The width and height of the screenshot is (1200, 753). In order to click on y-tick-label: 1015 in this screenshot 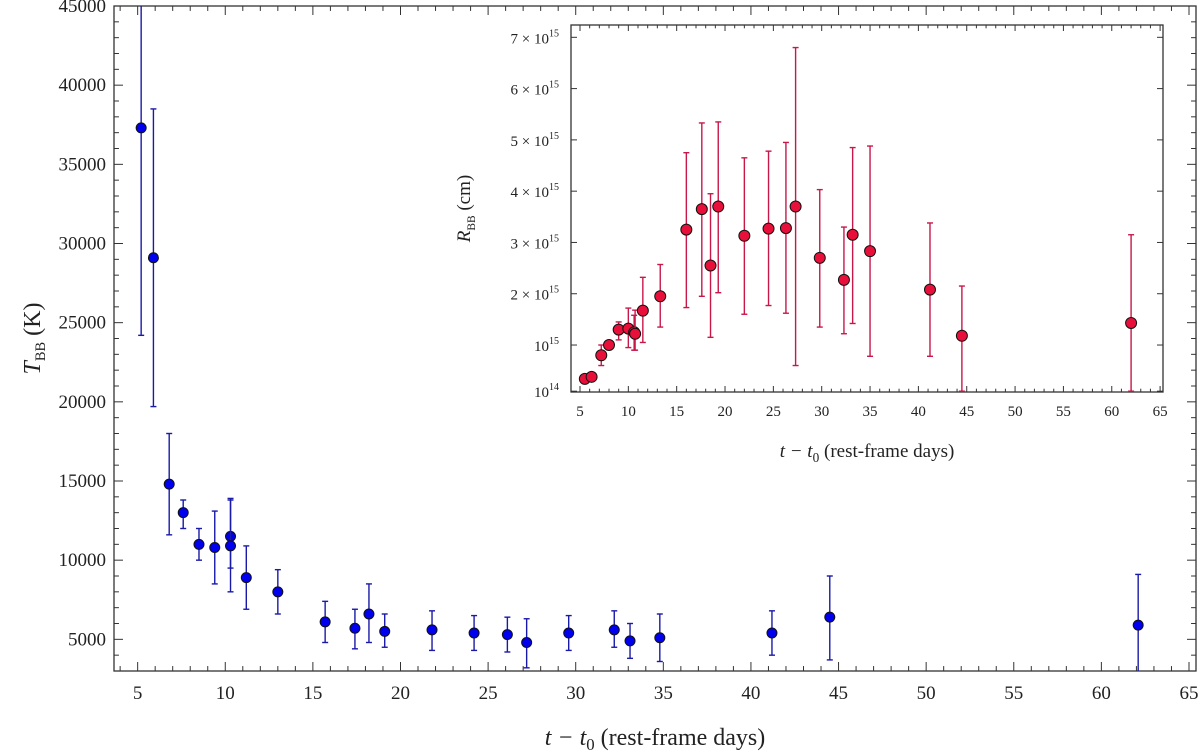, I will do `click(546, 345)`.